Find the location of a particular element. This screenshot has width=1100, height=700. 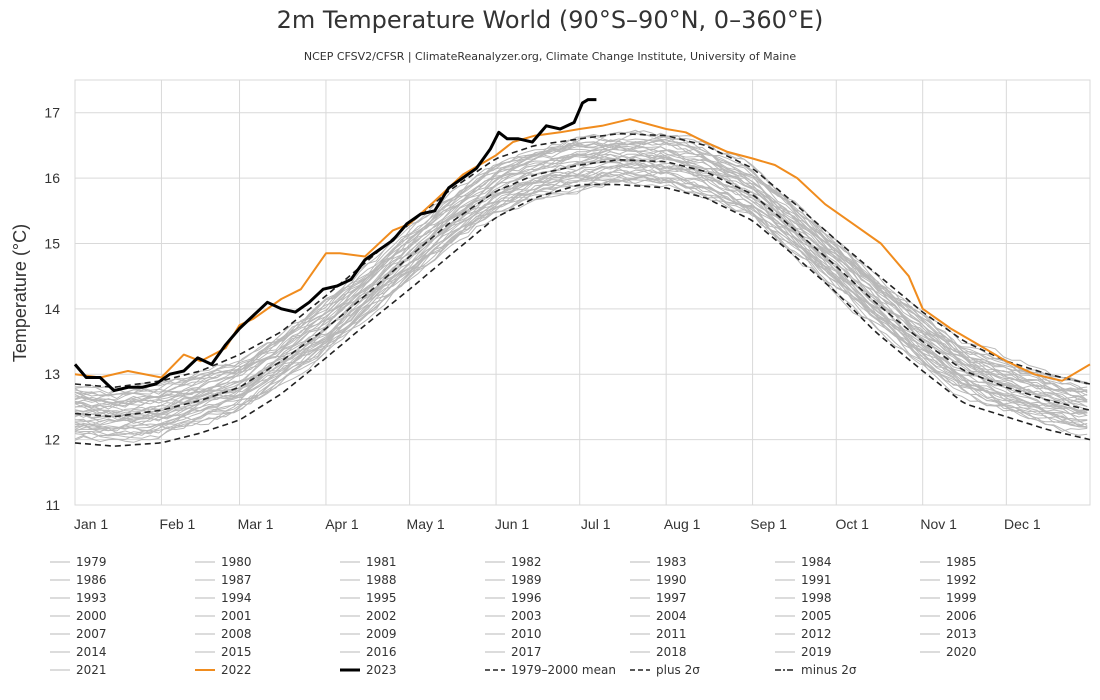

legend-item: 1982 is located at coordinates (513, 562).